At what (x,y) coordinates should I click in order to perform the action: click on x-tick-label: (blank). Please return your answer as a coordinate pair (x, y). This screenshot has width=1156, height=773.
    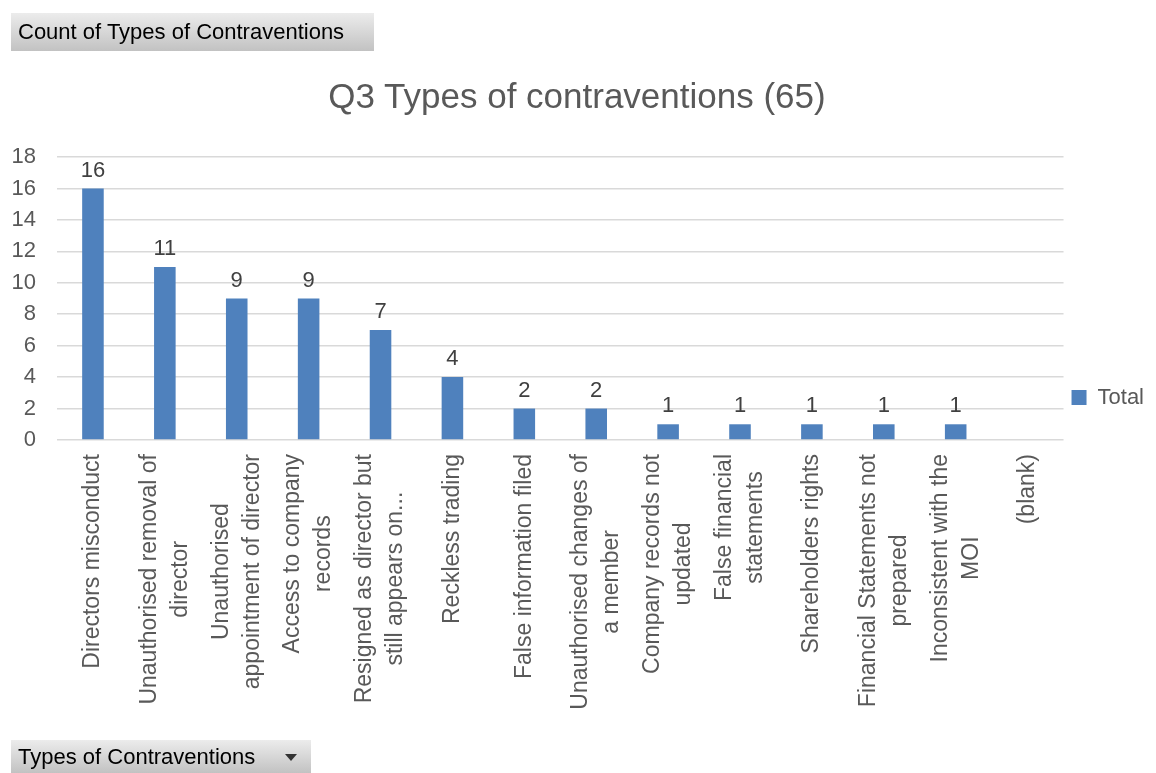
    Looking at the image, I should click on (1025, 489).